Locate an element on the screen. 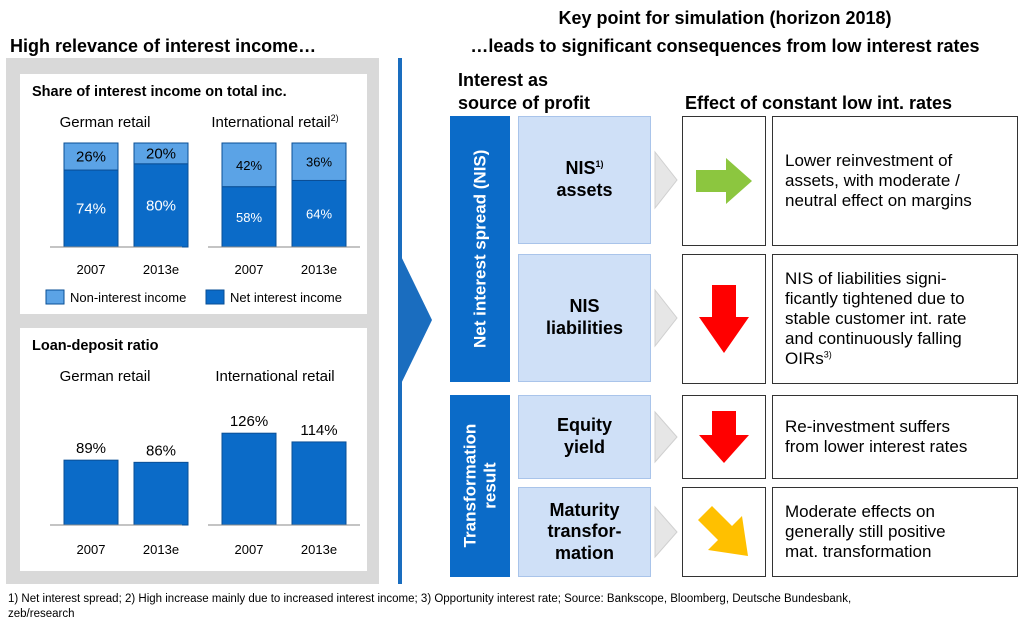 The image size is (1024, 629). transformation-category-bar: Transformation result is located at coordinates (480, 486).